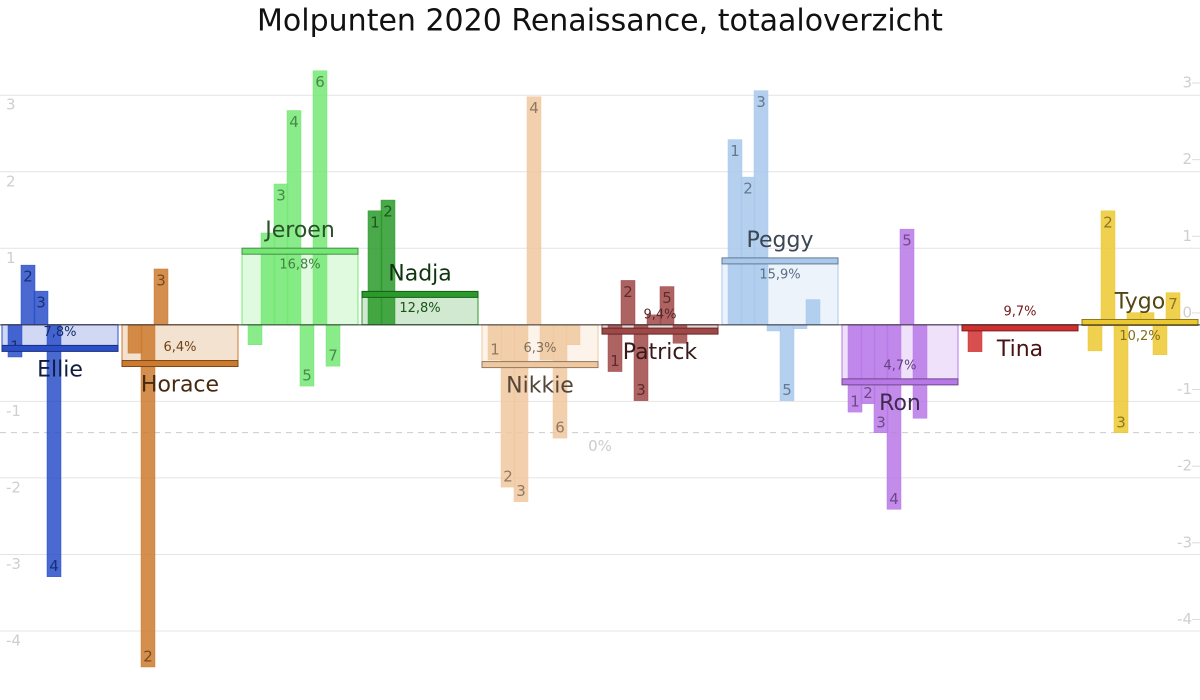  Describe the element at coordinates (1187, 159) in the screenshot. I see `y2-tick-label: 2` at that location.